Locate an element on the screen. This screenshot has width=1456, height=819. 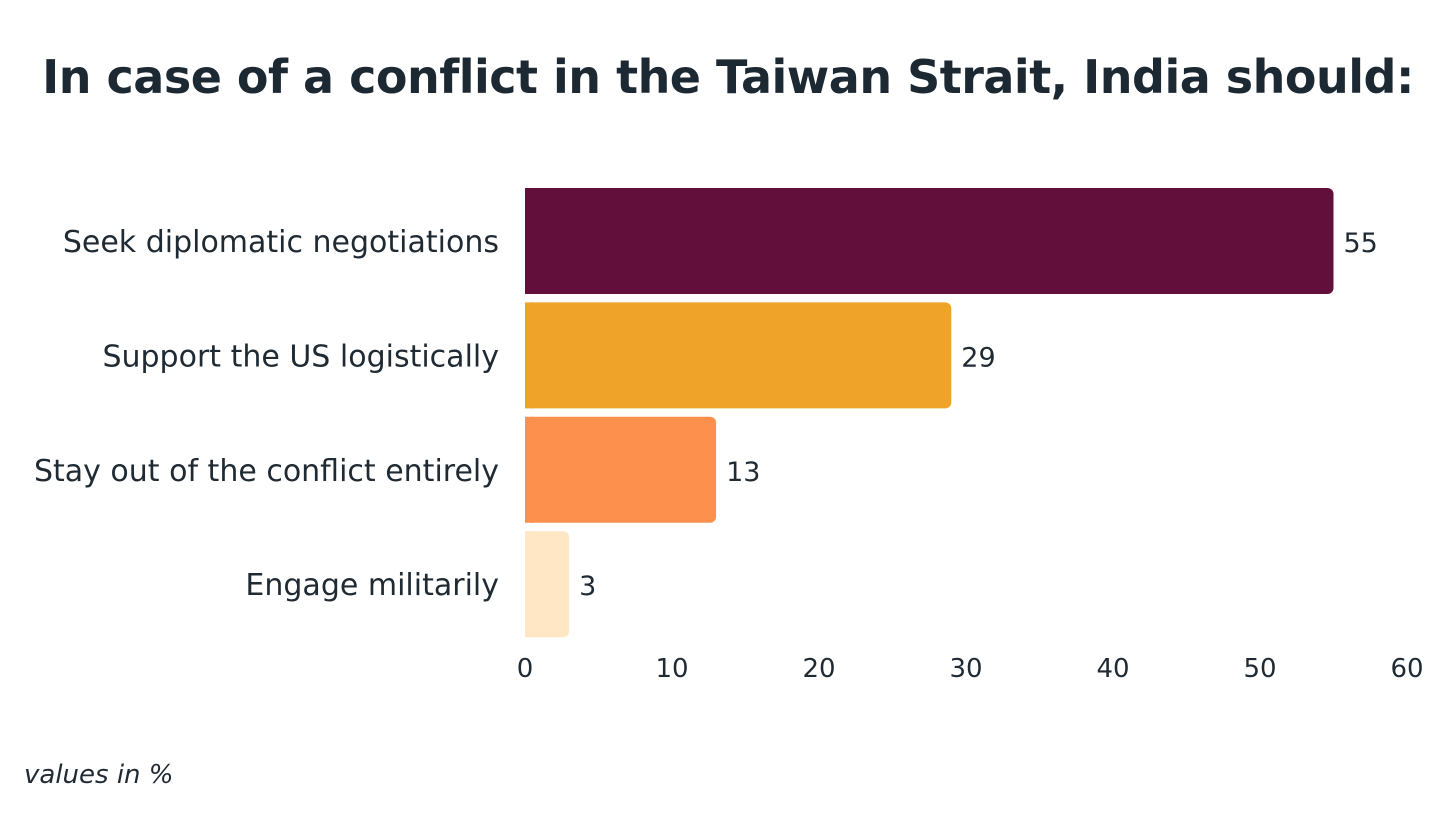
value-label: 29 is located at coordinates (978, 357).